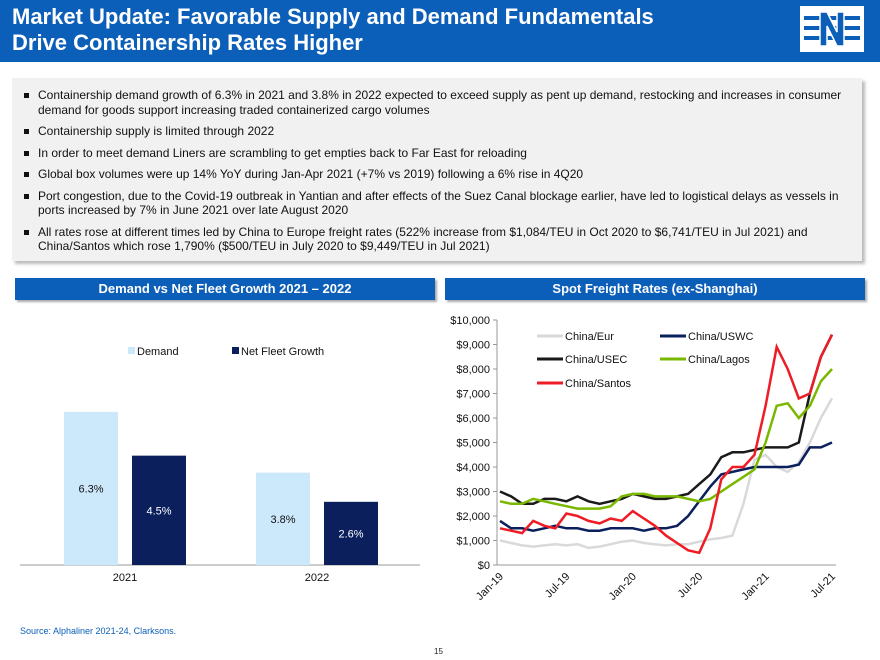 This screenshot has width=880, height=660. I want to click on logo, so click(832, 29).